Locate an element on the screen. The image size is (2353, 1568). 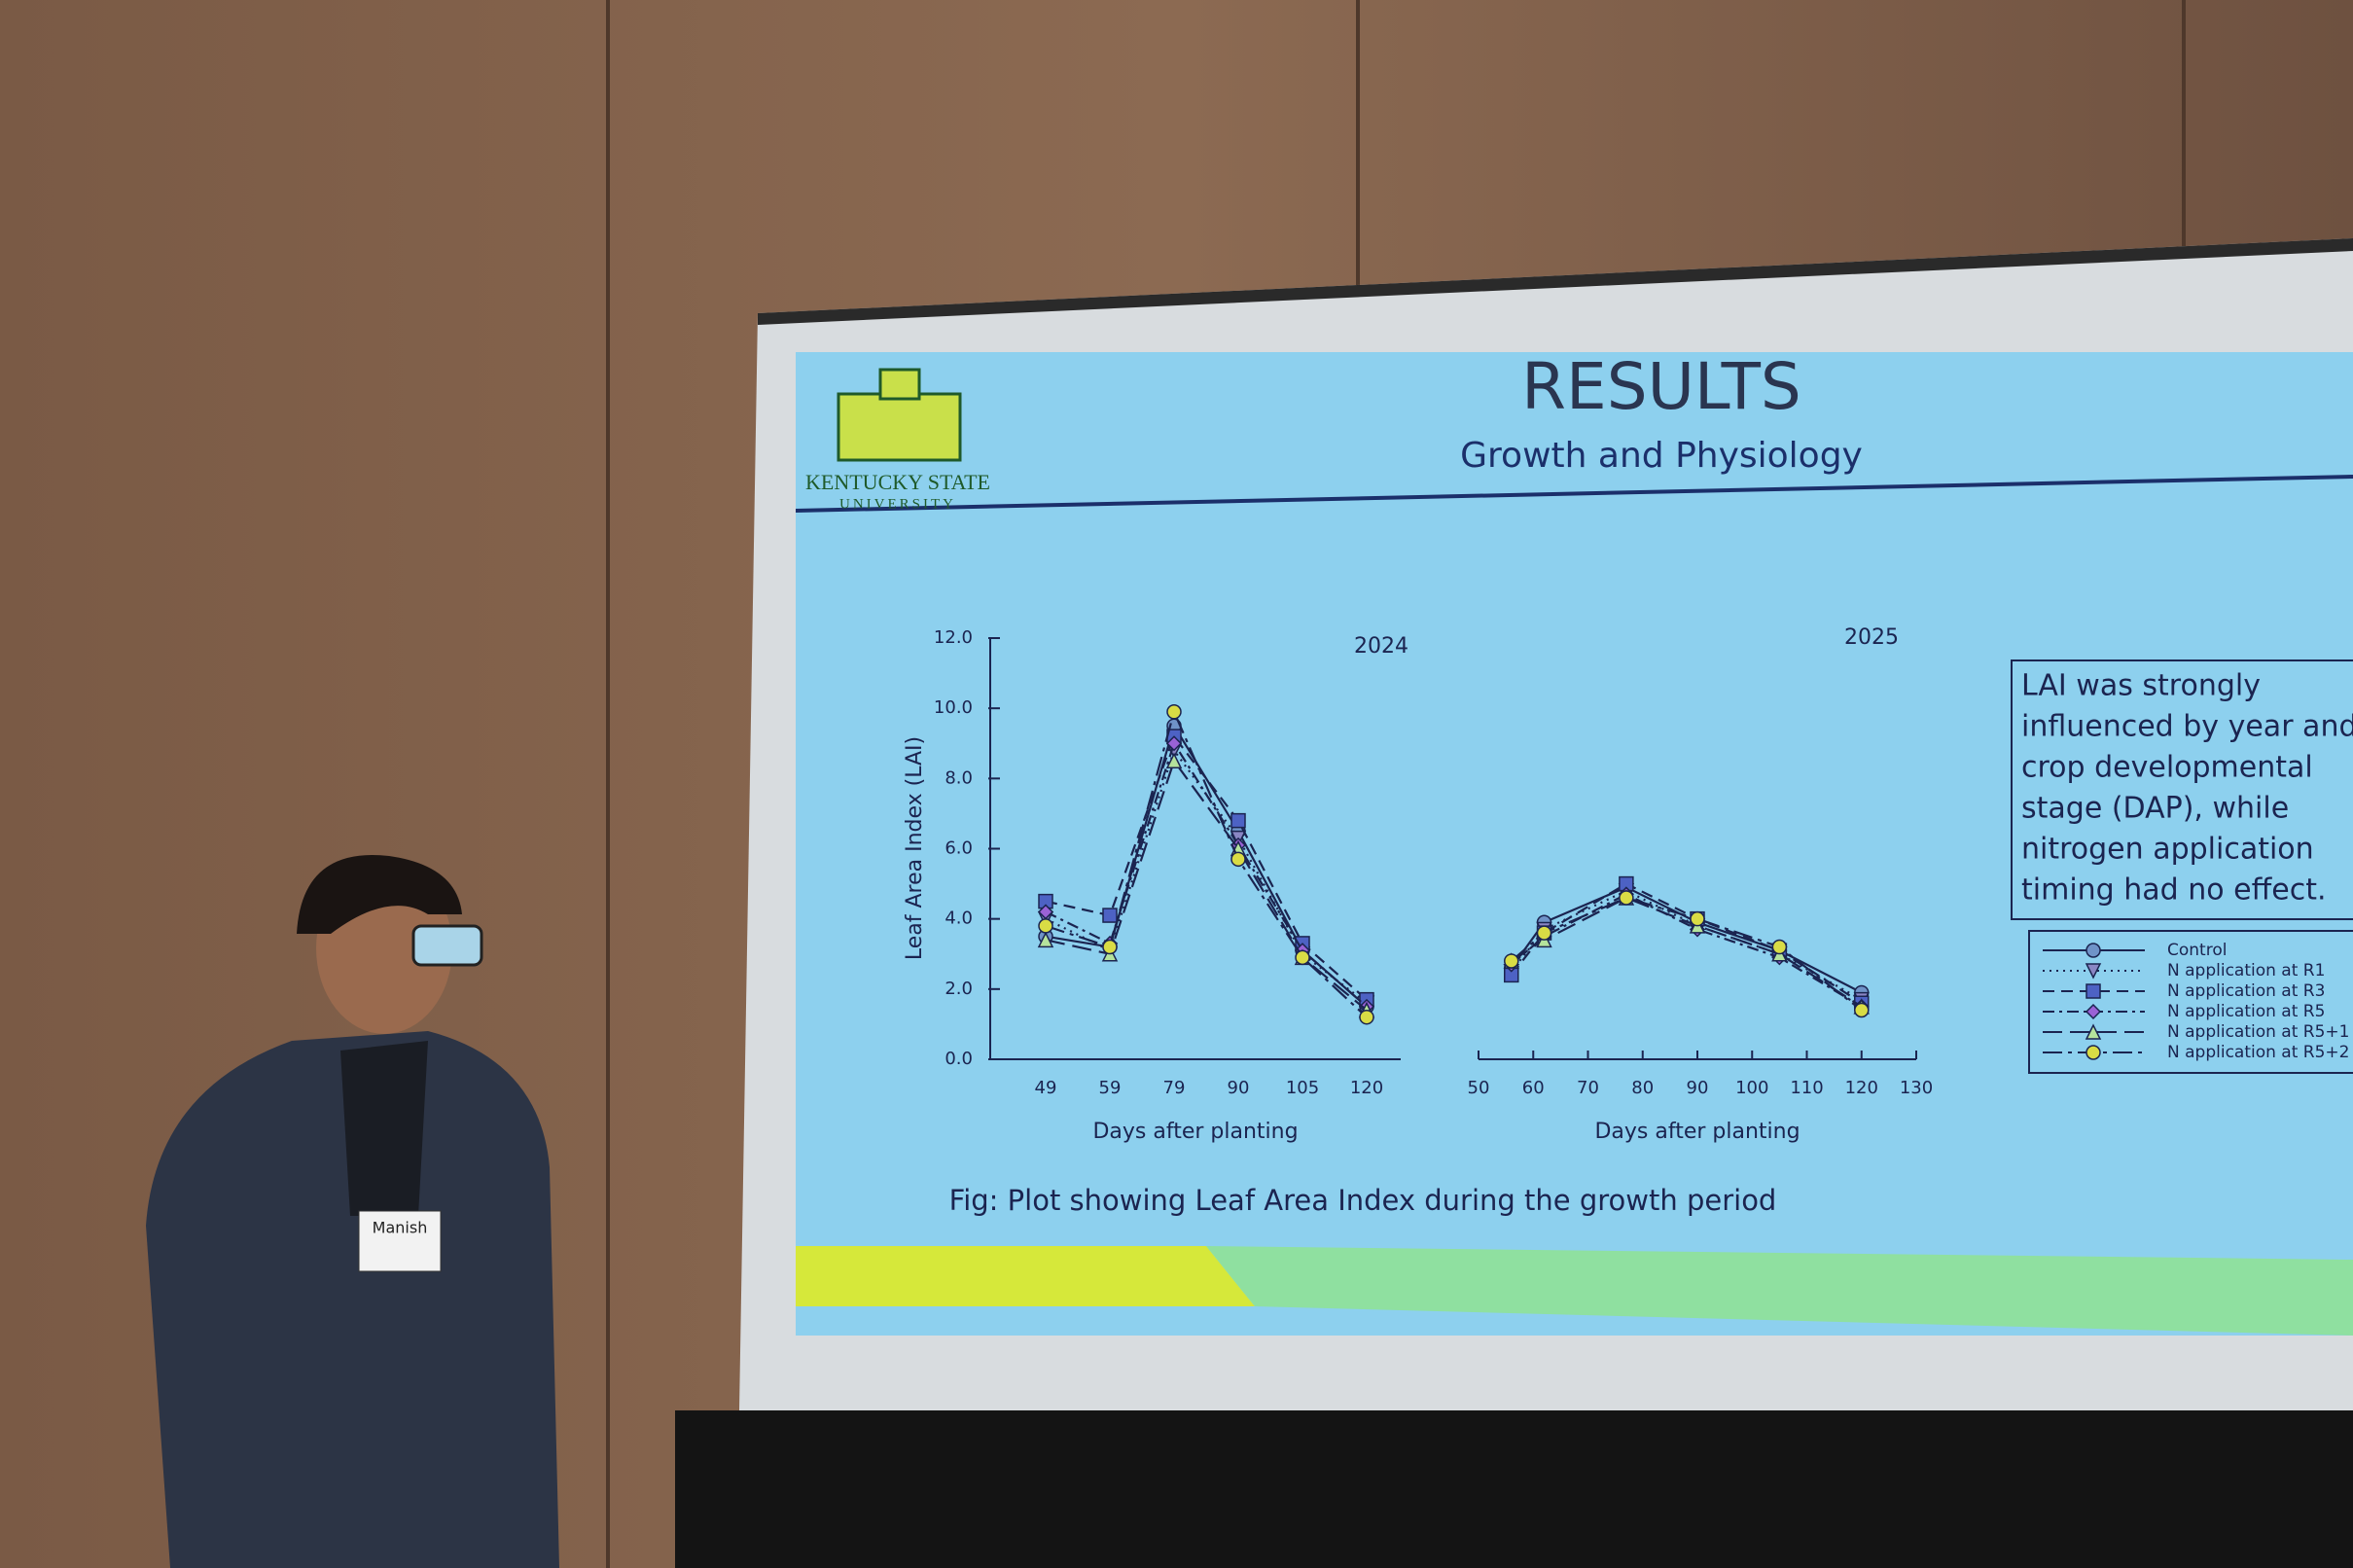
screen-top-bar is located at coordinates (1555, 281).